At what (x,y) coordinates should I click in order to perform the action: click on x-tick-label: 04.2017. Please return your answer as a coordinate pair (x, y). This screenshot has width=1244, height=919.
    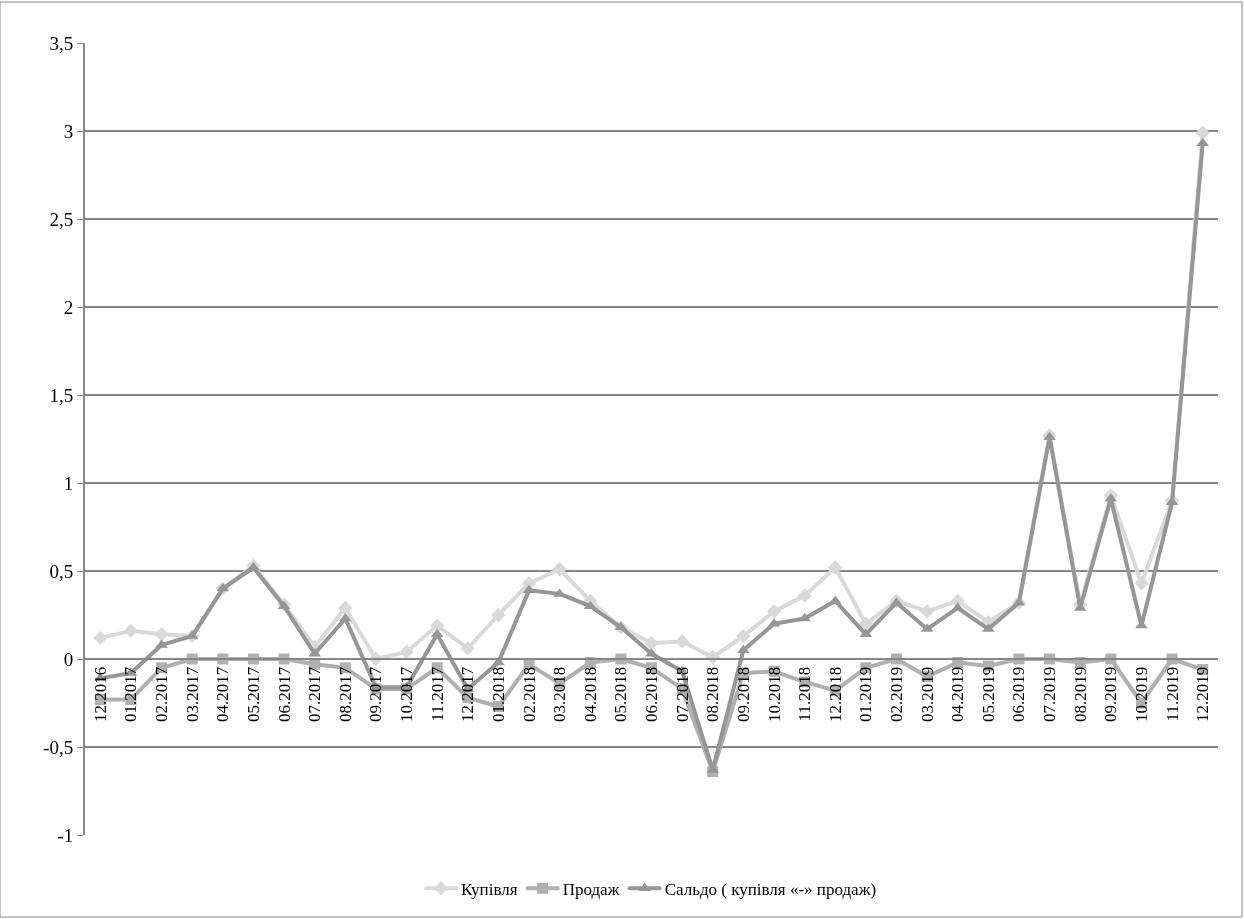
    Looking at the image, I should click on (223, 694).